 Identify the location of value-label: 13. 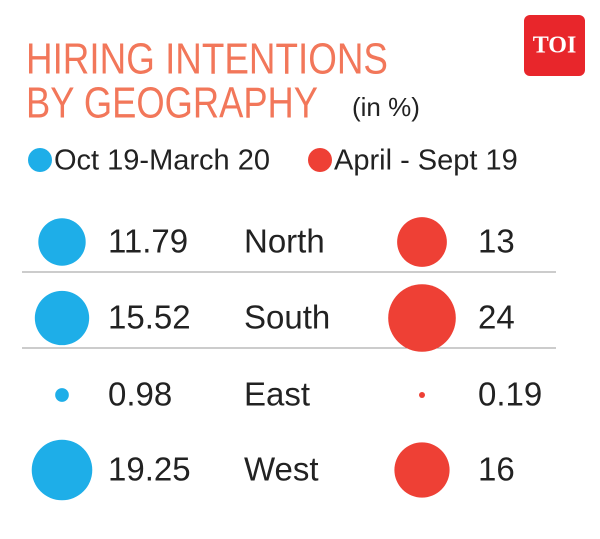
(496, 241).